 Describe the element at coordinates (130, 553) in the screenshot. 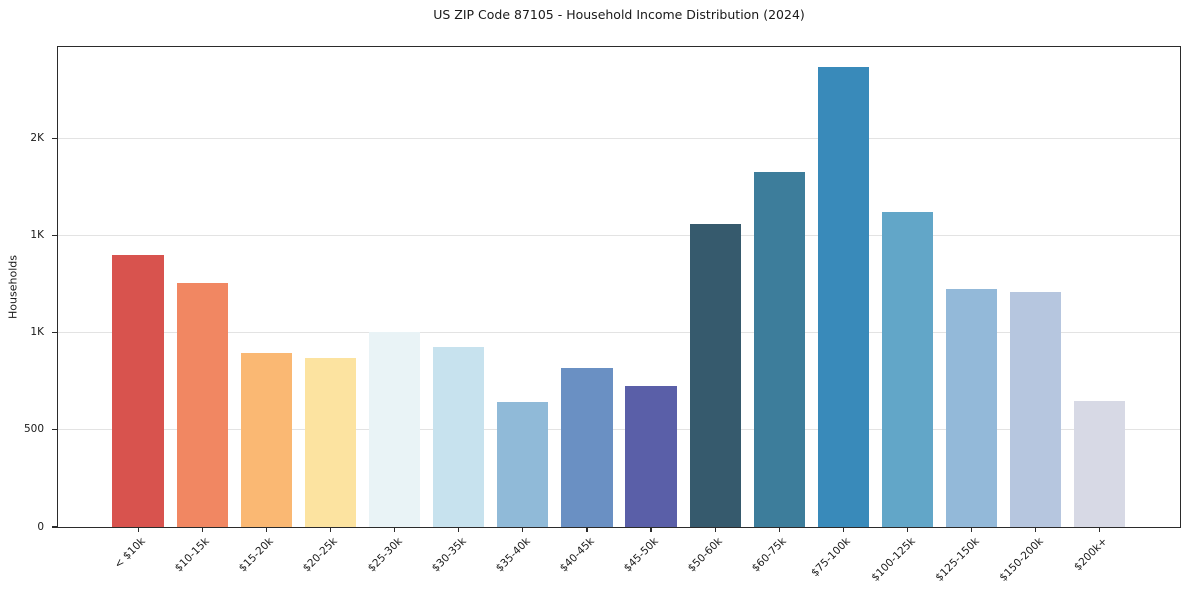

I see `x-tick-label: < $10k` at that location.